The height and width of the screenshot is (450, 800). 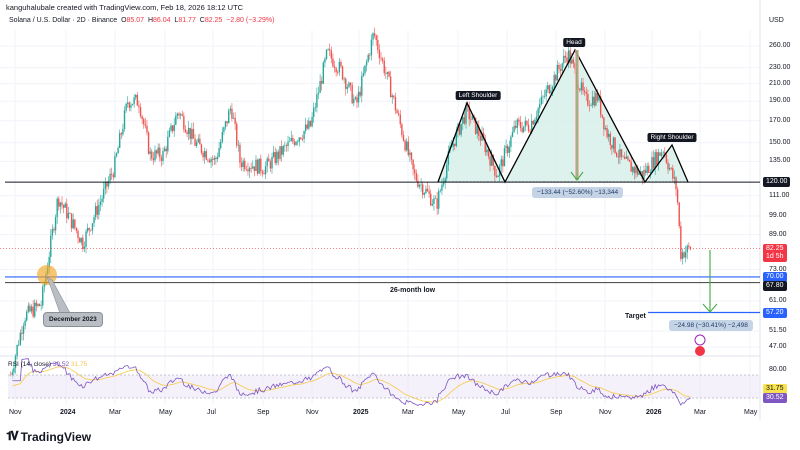 I want to click on price-tick: 230.00, so click(x=780, y=67).